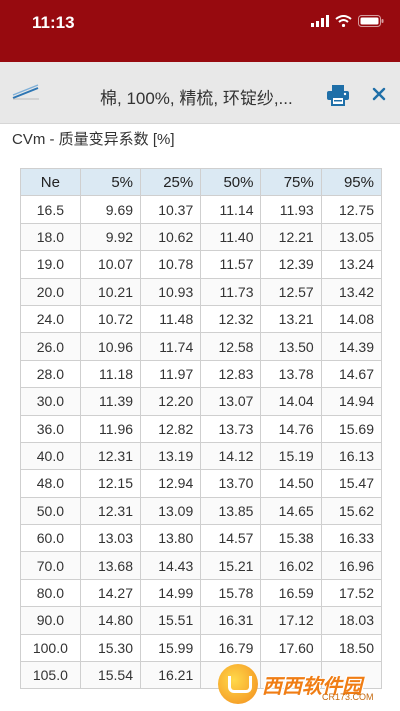 Image resolution: width=400 pixels, height=711 pixels. I want to click on table-cell-value: 12.32, so click(231, 319).